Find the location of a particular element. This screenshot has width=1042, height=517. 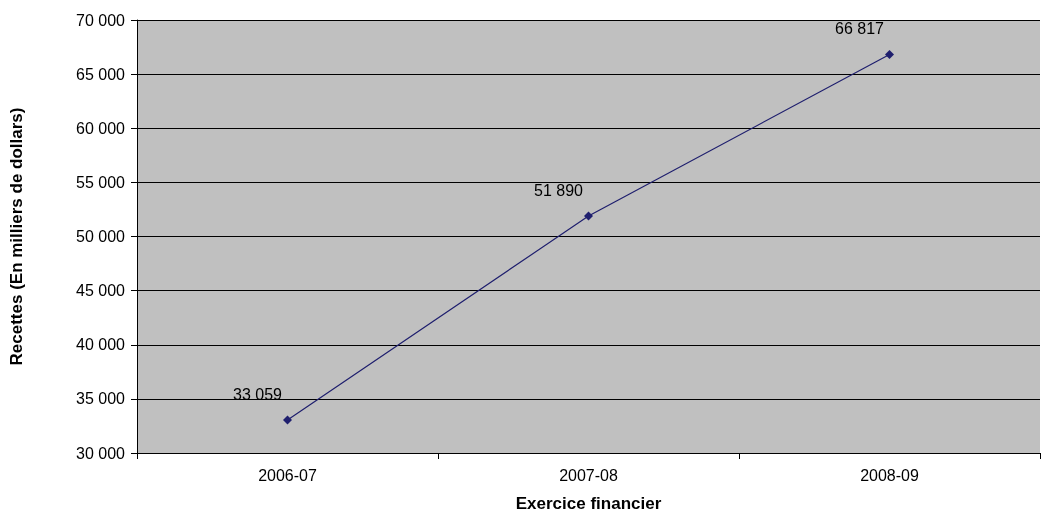

y-tick-label: 30 000 is located at coordinates (101, 453).